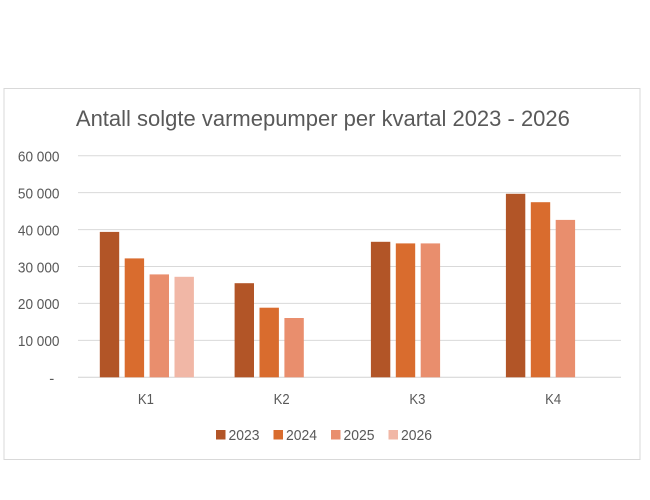 The height and width of the screenshot is (500, 650). Describe the element at coordinates (39, 230) in the screenshot. I see `svg-text: 40 000` at that location.